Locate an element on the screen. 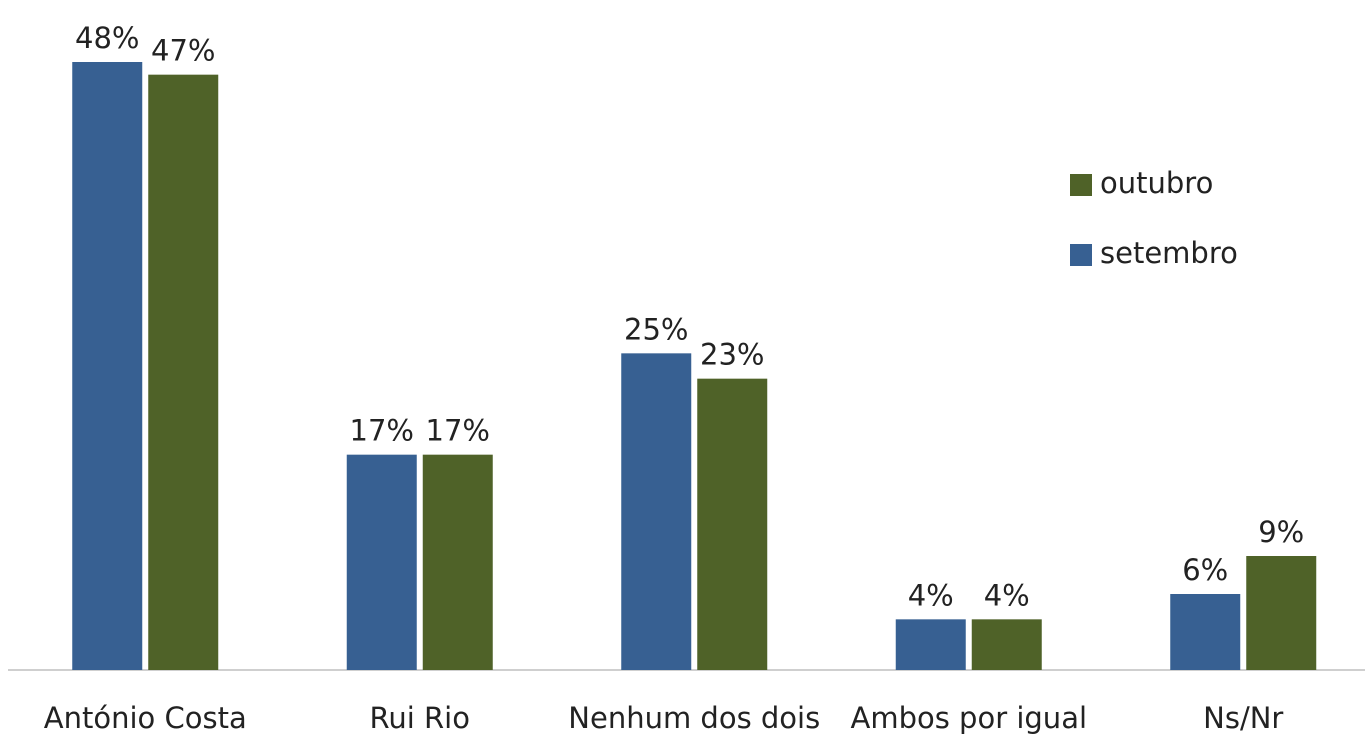  legend-label: setembro is located at coordinates (1169, 253).